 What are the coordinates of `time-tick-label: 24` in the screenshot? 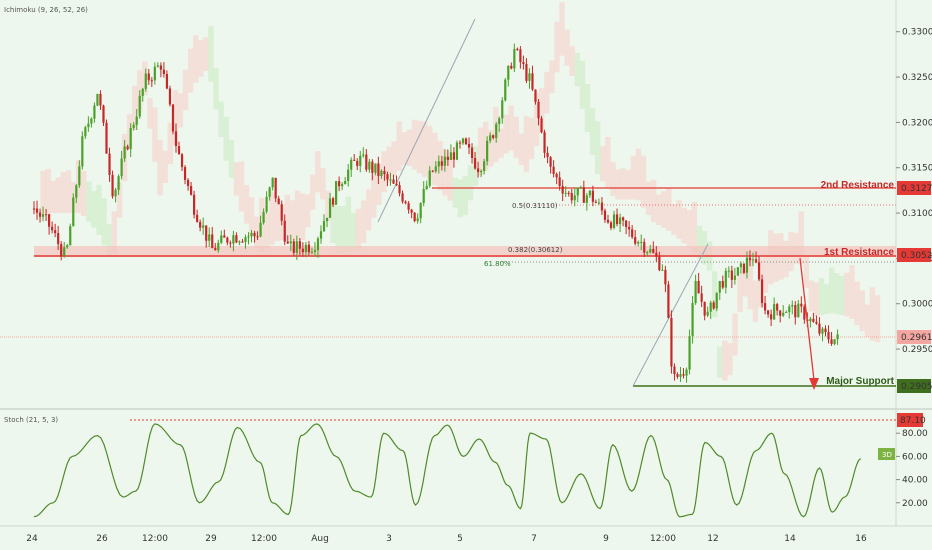 It's located at (32, 539).